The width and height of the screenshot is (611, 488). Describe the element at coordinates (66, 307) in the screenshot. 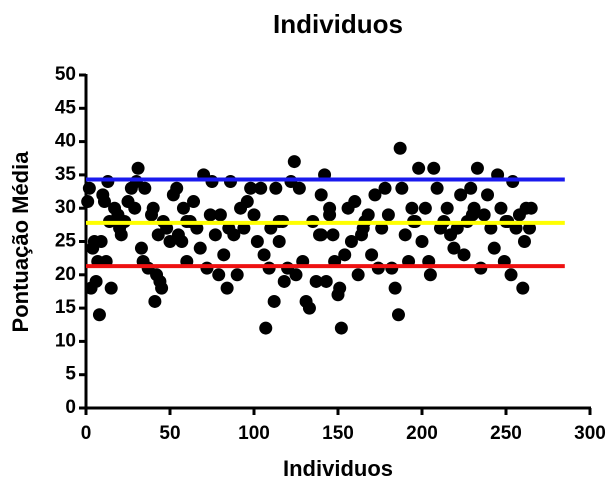

I see `y-tick-label: 15` at that location.